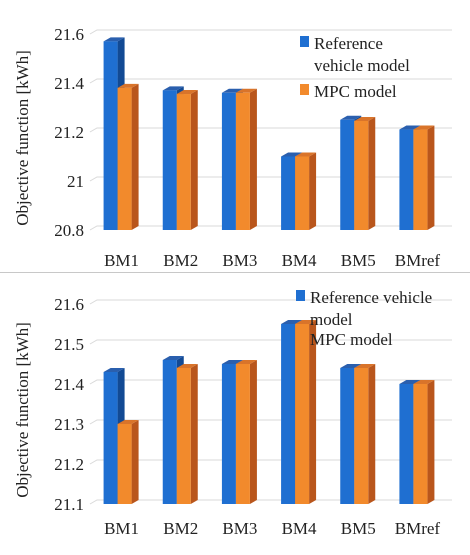 The height and width of the screenshot is (555, 470). Describe the element at coordinates (348, 43) in the screenshot. I see `legend-label: Reference` at that location.